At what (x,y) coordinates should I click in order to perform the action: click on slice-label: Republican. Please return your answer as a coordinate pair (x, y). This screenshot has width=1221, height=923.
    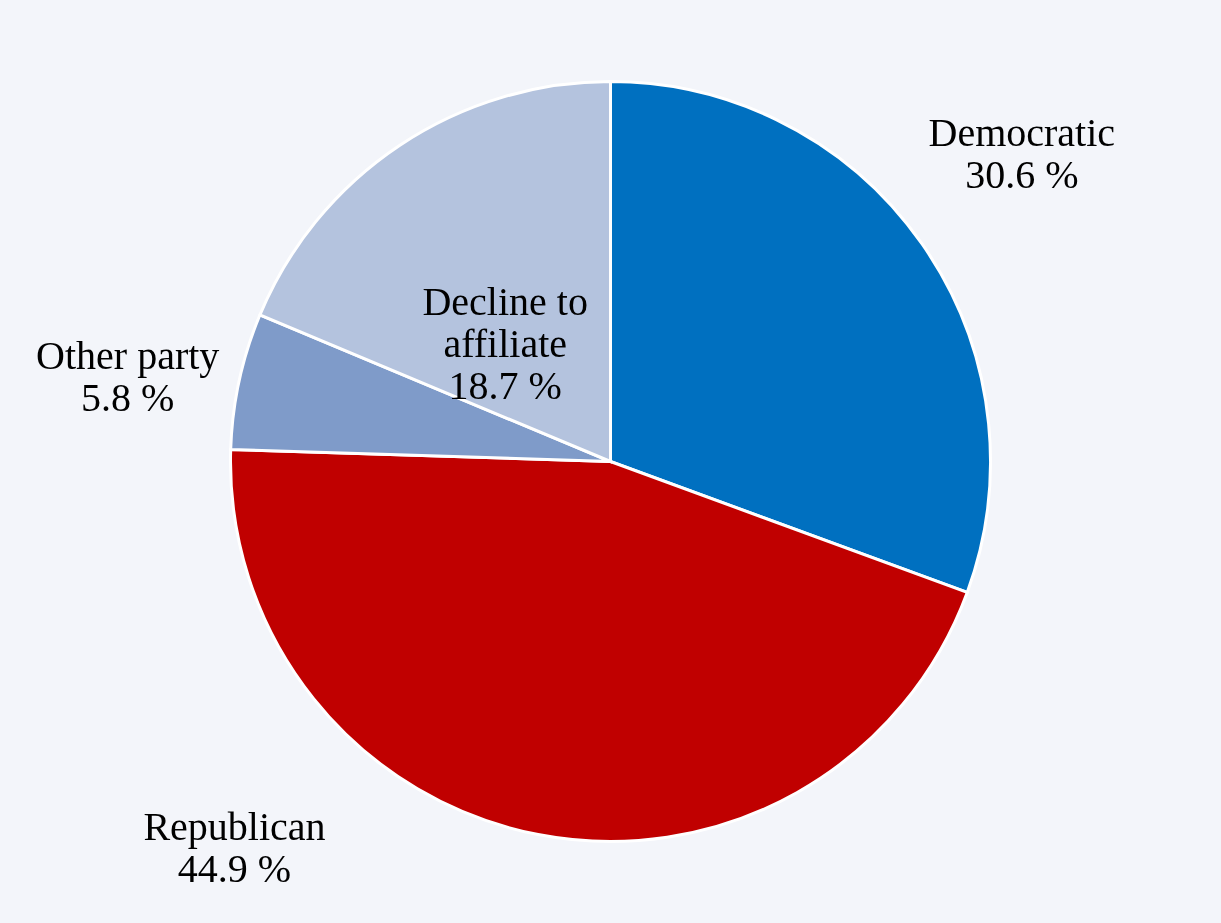
    Looking at the image, I should click on (234, 827).